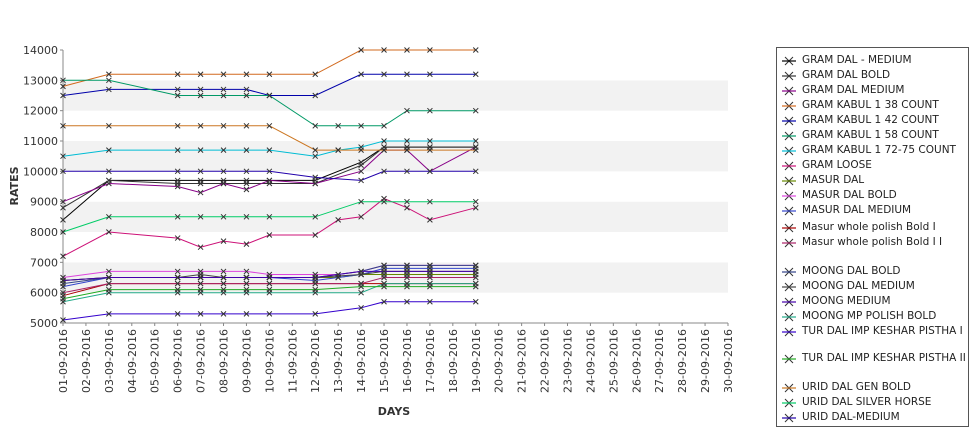  I want to click on legend-label: TUR DAL IMP KESHAR PISTHA I, so click(882, 331).